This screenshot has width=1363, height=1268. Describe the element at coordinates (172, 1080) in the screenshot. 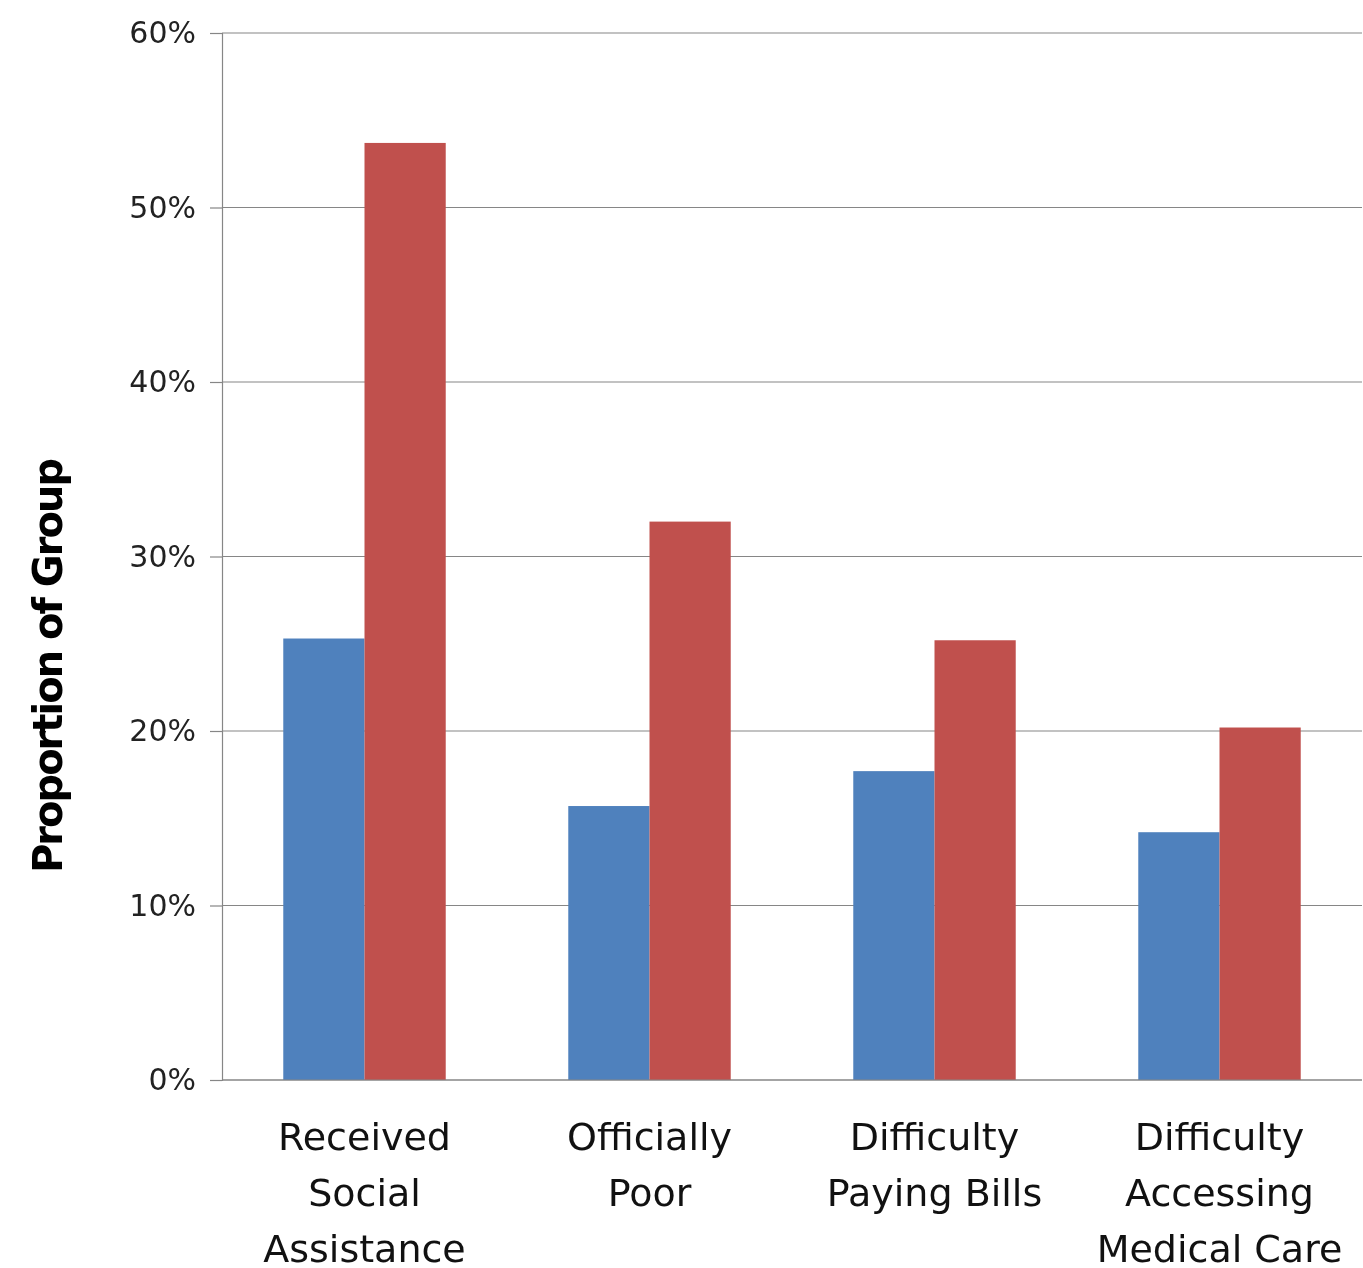

I see `y-tick-label: 0%` at that location.